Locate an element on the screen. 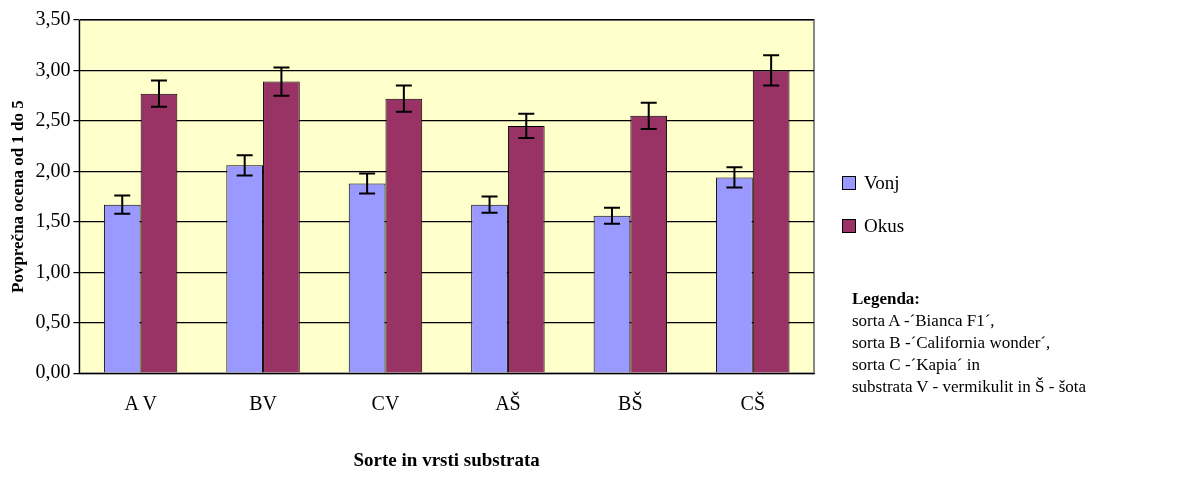 This screenshot has height=484, width=1188. x-tick-label: CŠ is located at coordinates (753, 403).